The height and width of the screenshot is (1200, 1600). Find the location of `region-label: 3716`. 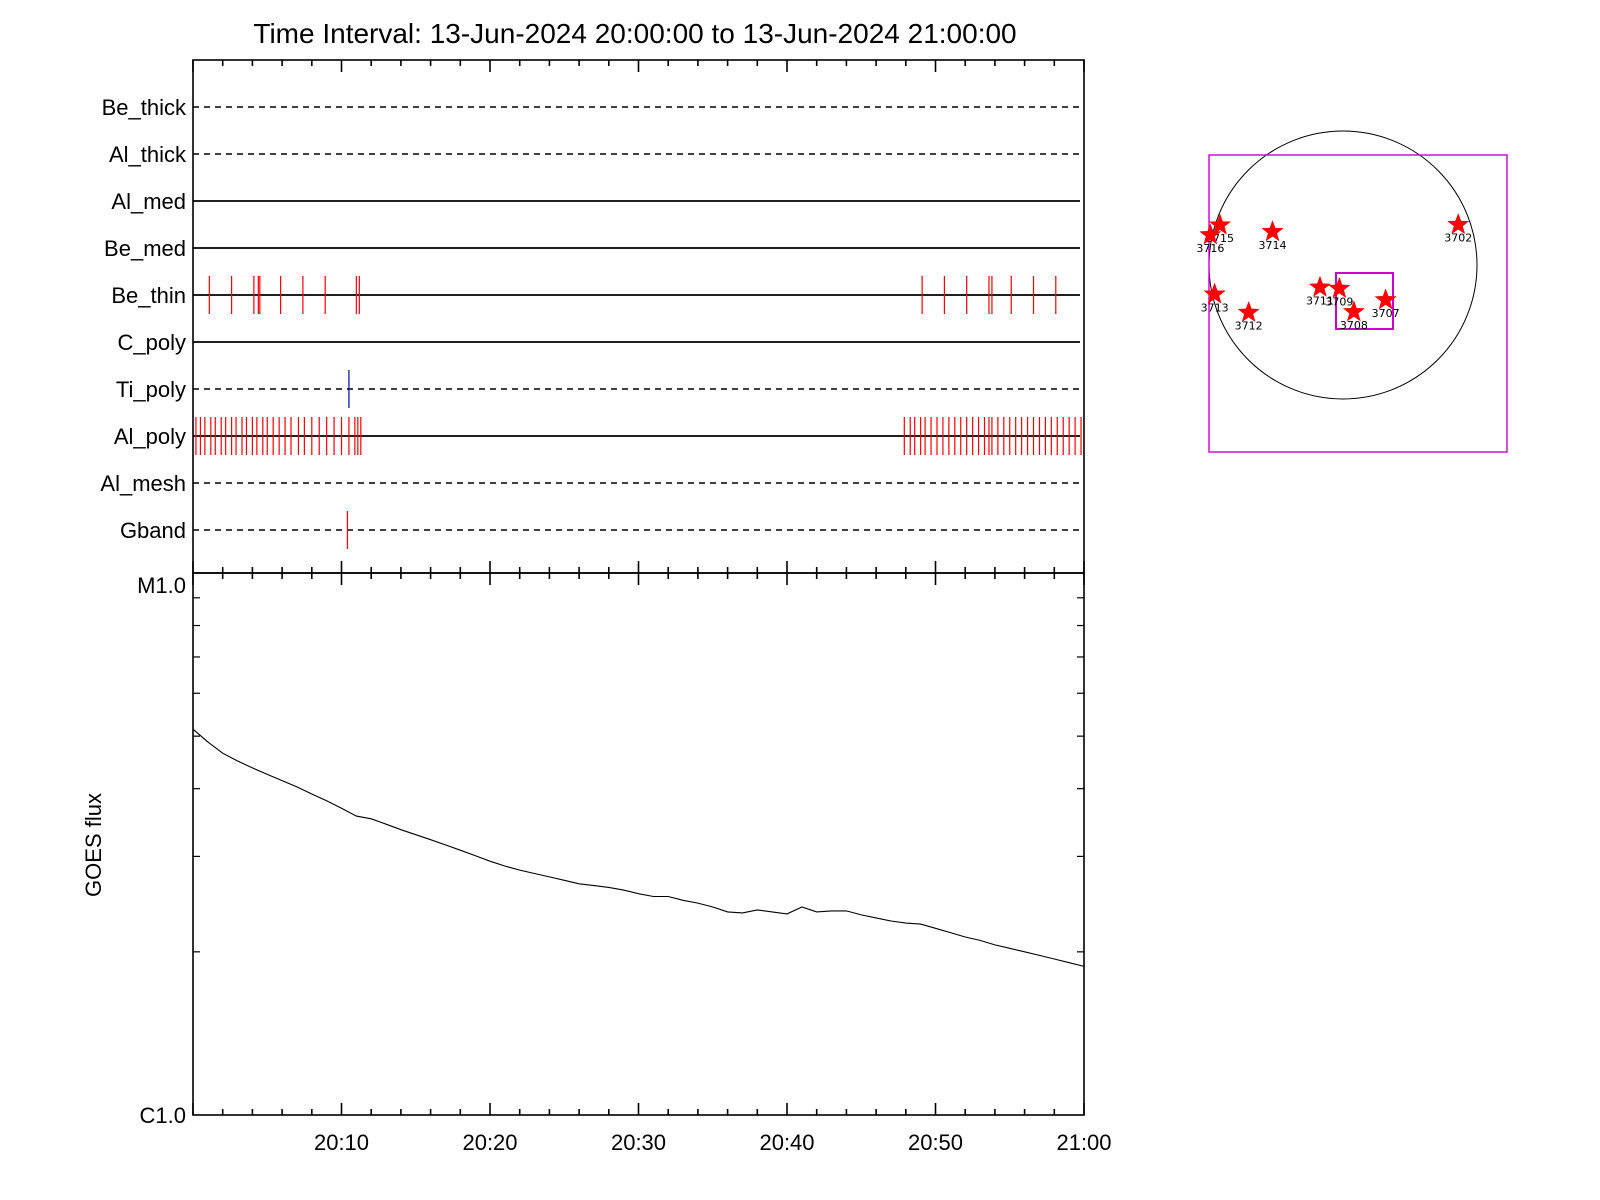

region-label: 3716 is located at coordinates (1210, 248).